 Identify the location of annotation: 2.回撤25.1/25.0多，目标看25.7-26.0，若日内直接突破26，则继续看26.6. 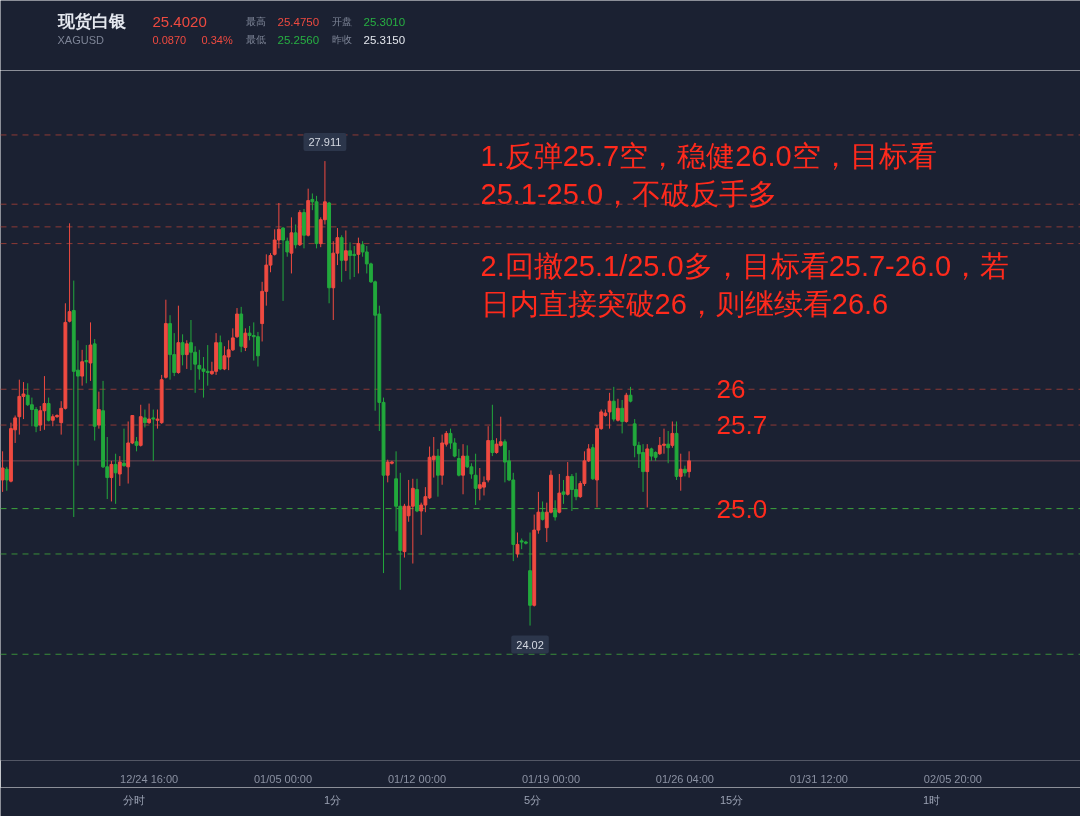
(745, 284).